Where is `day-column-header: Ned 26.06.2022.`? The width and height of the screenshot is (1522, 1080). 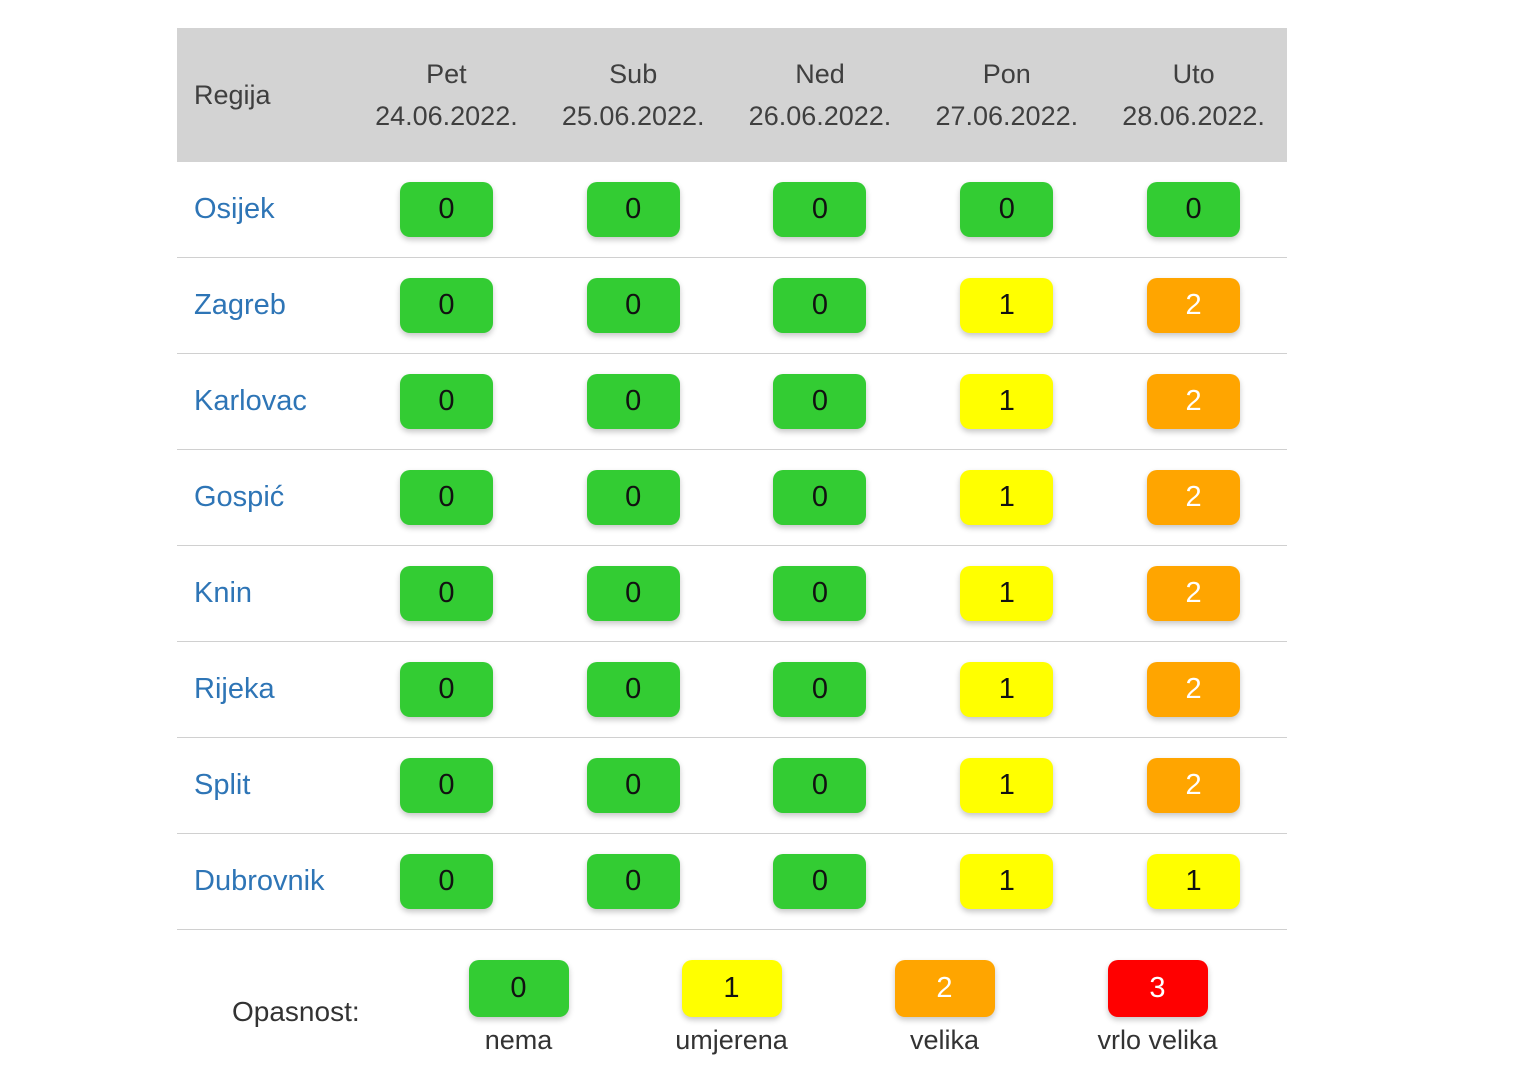
day-column-header: Ned 26.06.2022. is located at coordinates (820, 95).